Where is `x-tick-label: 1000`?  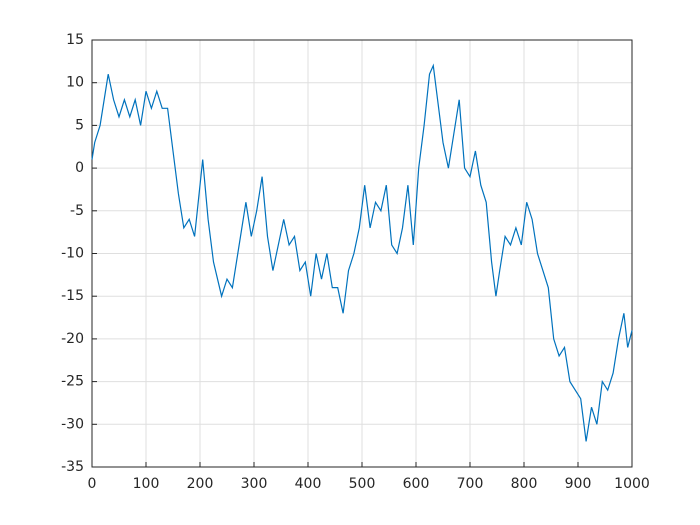
x-tick-label: 1000 is located at coordinates (632, 484).